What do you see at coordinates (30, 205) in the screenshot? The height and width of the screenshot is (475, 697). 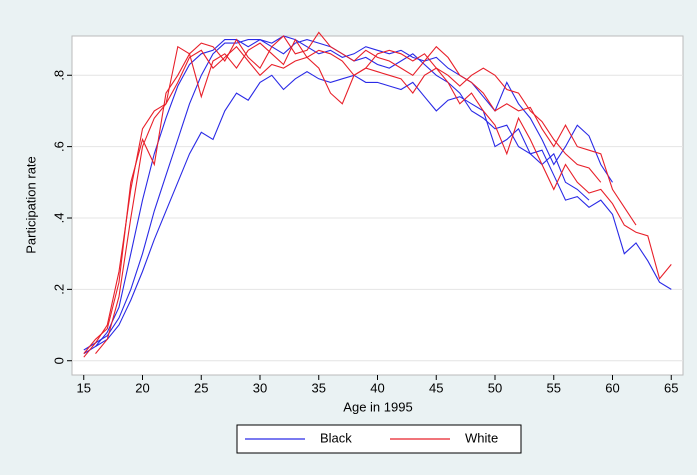 I see `y-axis-title: Participation rate` at bounding box center [30, 205].